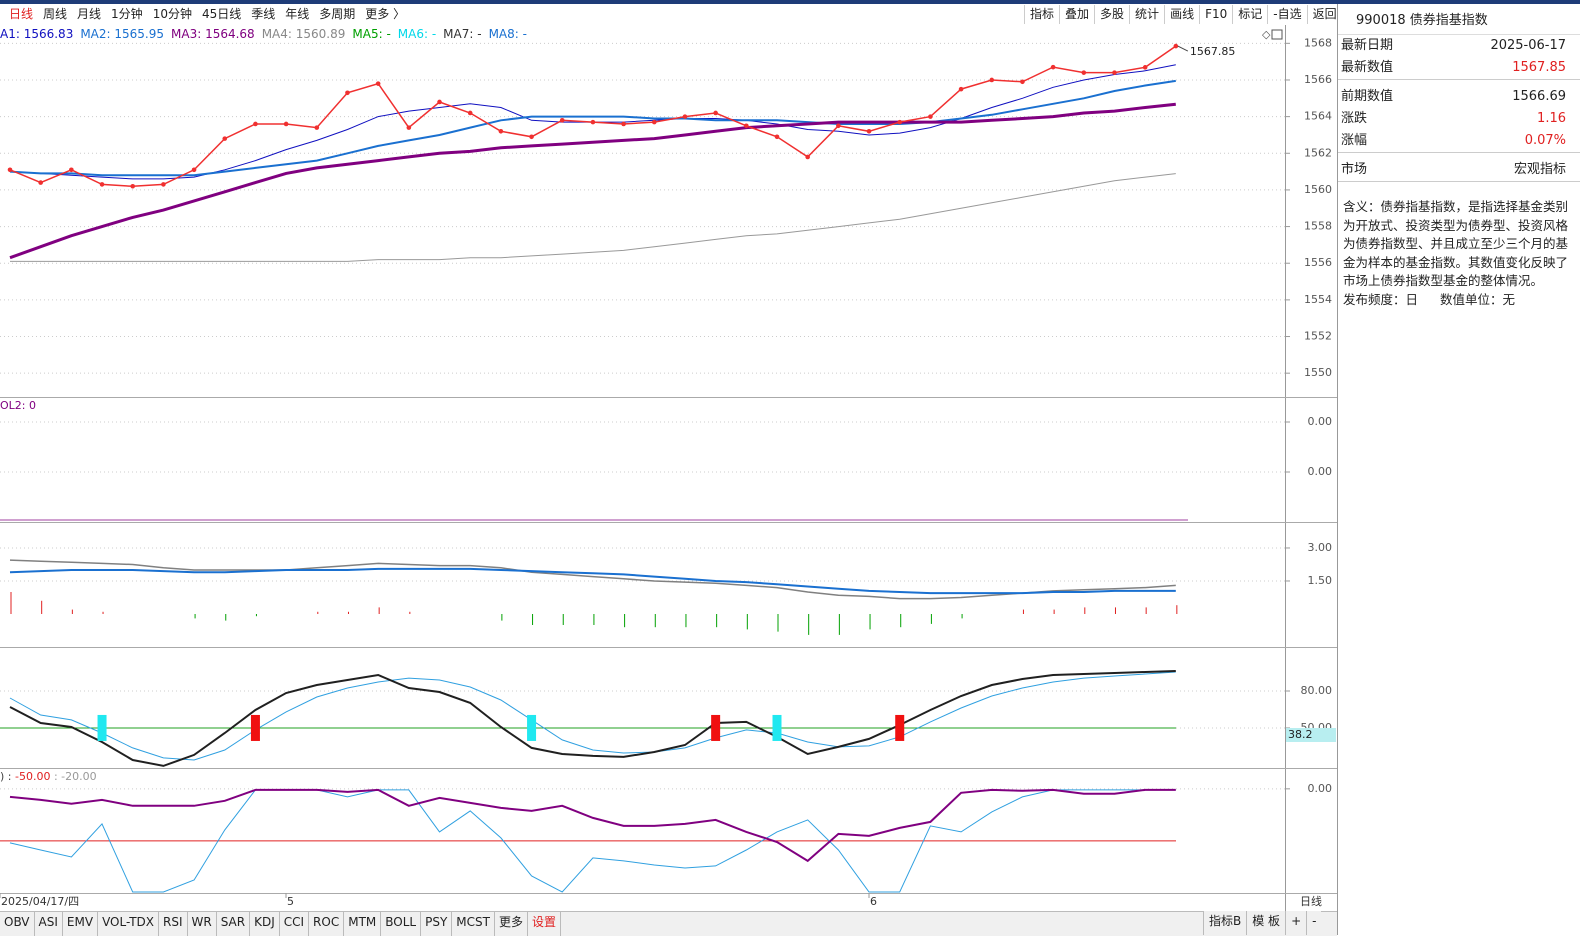  Describe the element at coordinates (1311, 901) in the screenshot. I see `period-label: 日线` at that location.